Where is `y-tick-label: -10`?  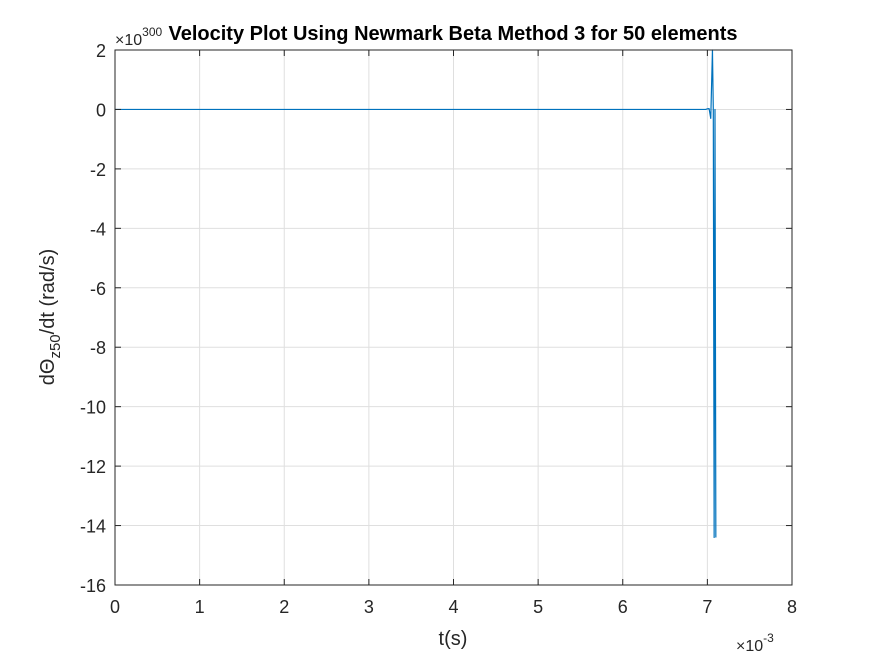 y-tick-label: -10 is located at coordinates (93, 408).